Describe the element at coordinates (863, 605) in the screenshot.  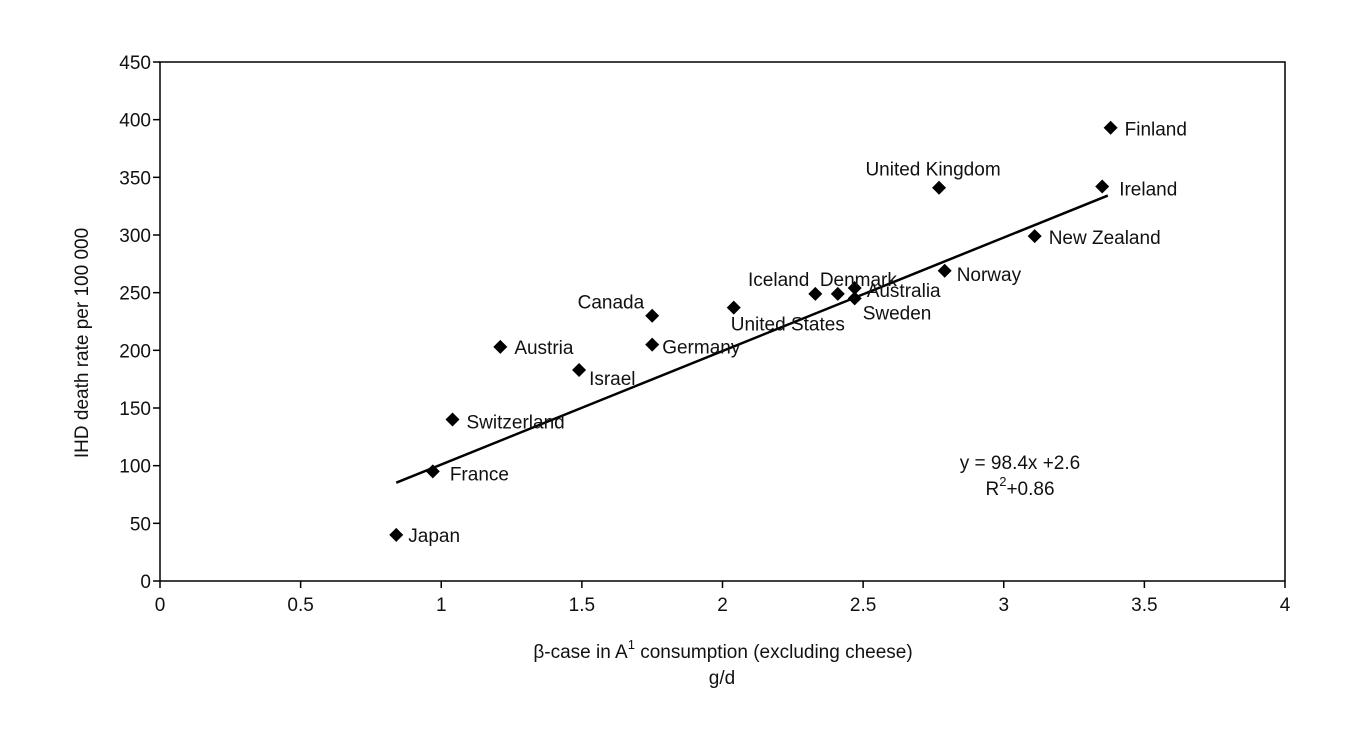
I see `x-tick-label: 2.5` at that location.